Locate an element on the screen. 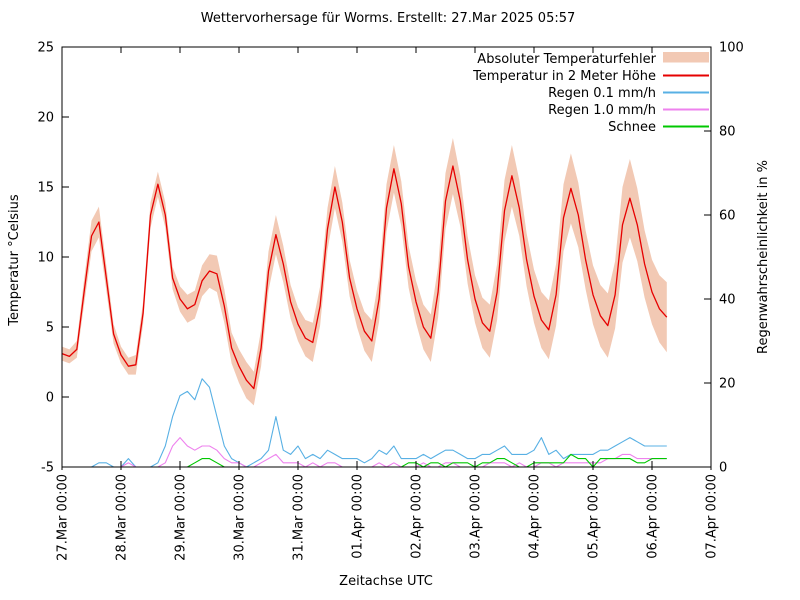  x-axis-title: Zeitachse UTC is located at coordinates (386, 581).